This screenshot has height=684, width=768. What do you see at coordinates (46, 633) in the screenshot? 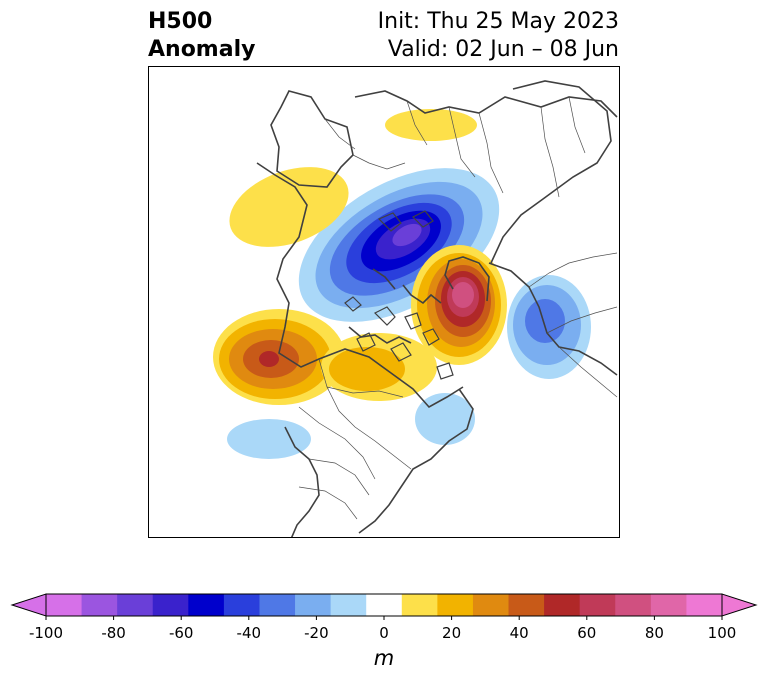
I see `colorbar-tick-label: -100` at bounding box center [46, 633].